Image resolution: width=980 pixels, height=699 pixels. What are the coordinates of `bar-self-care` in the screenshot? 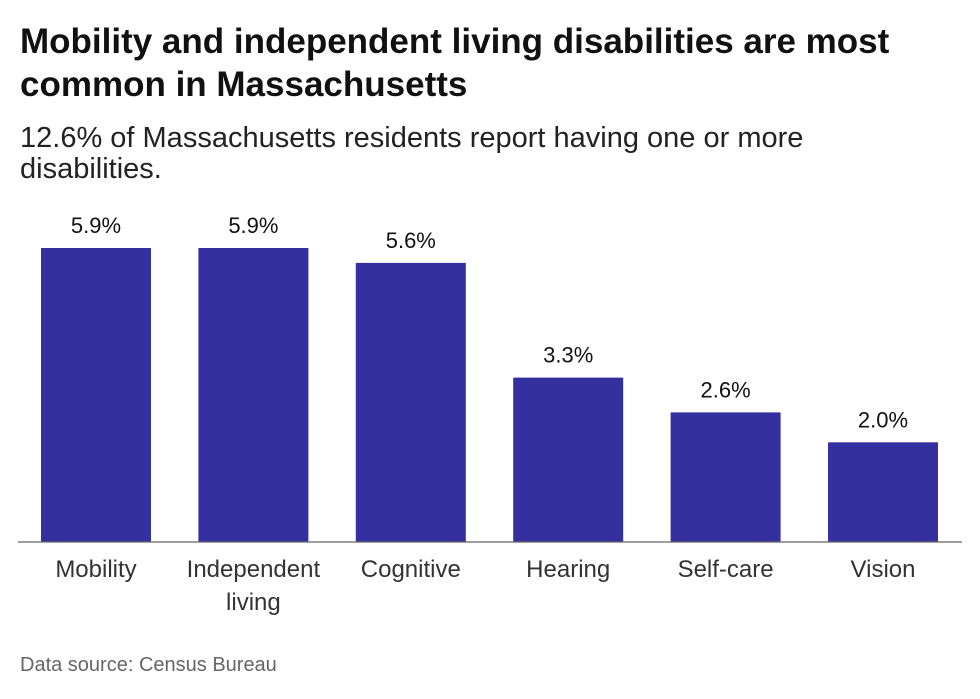 It's located at (725, 477).